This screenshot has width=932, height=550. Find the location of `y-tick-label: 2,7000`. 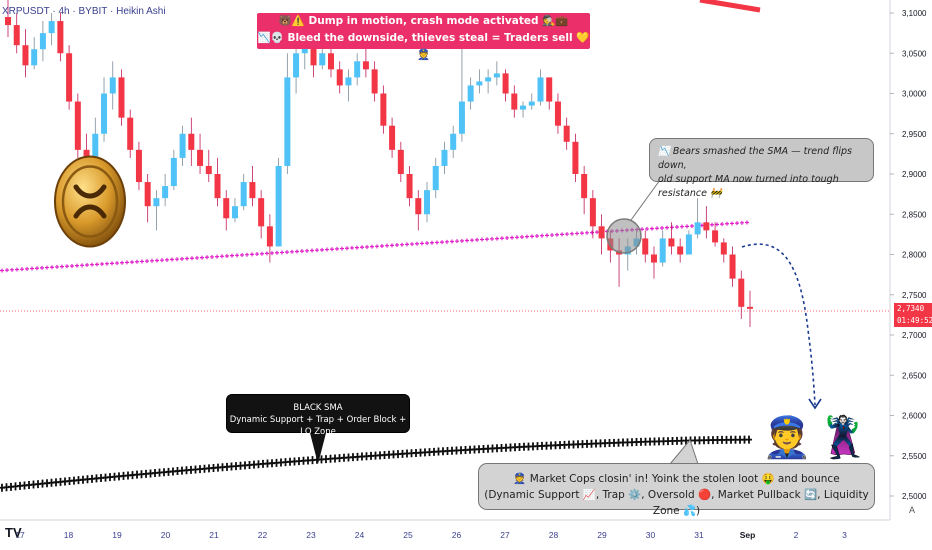

y-tick-label: 2,7000 is located at coordinates (914, 335).